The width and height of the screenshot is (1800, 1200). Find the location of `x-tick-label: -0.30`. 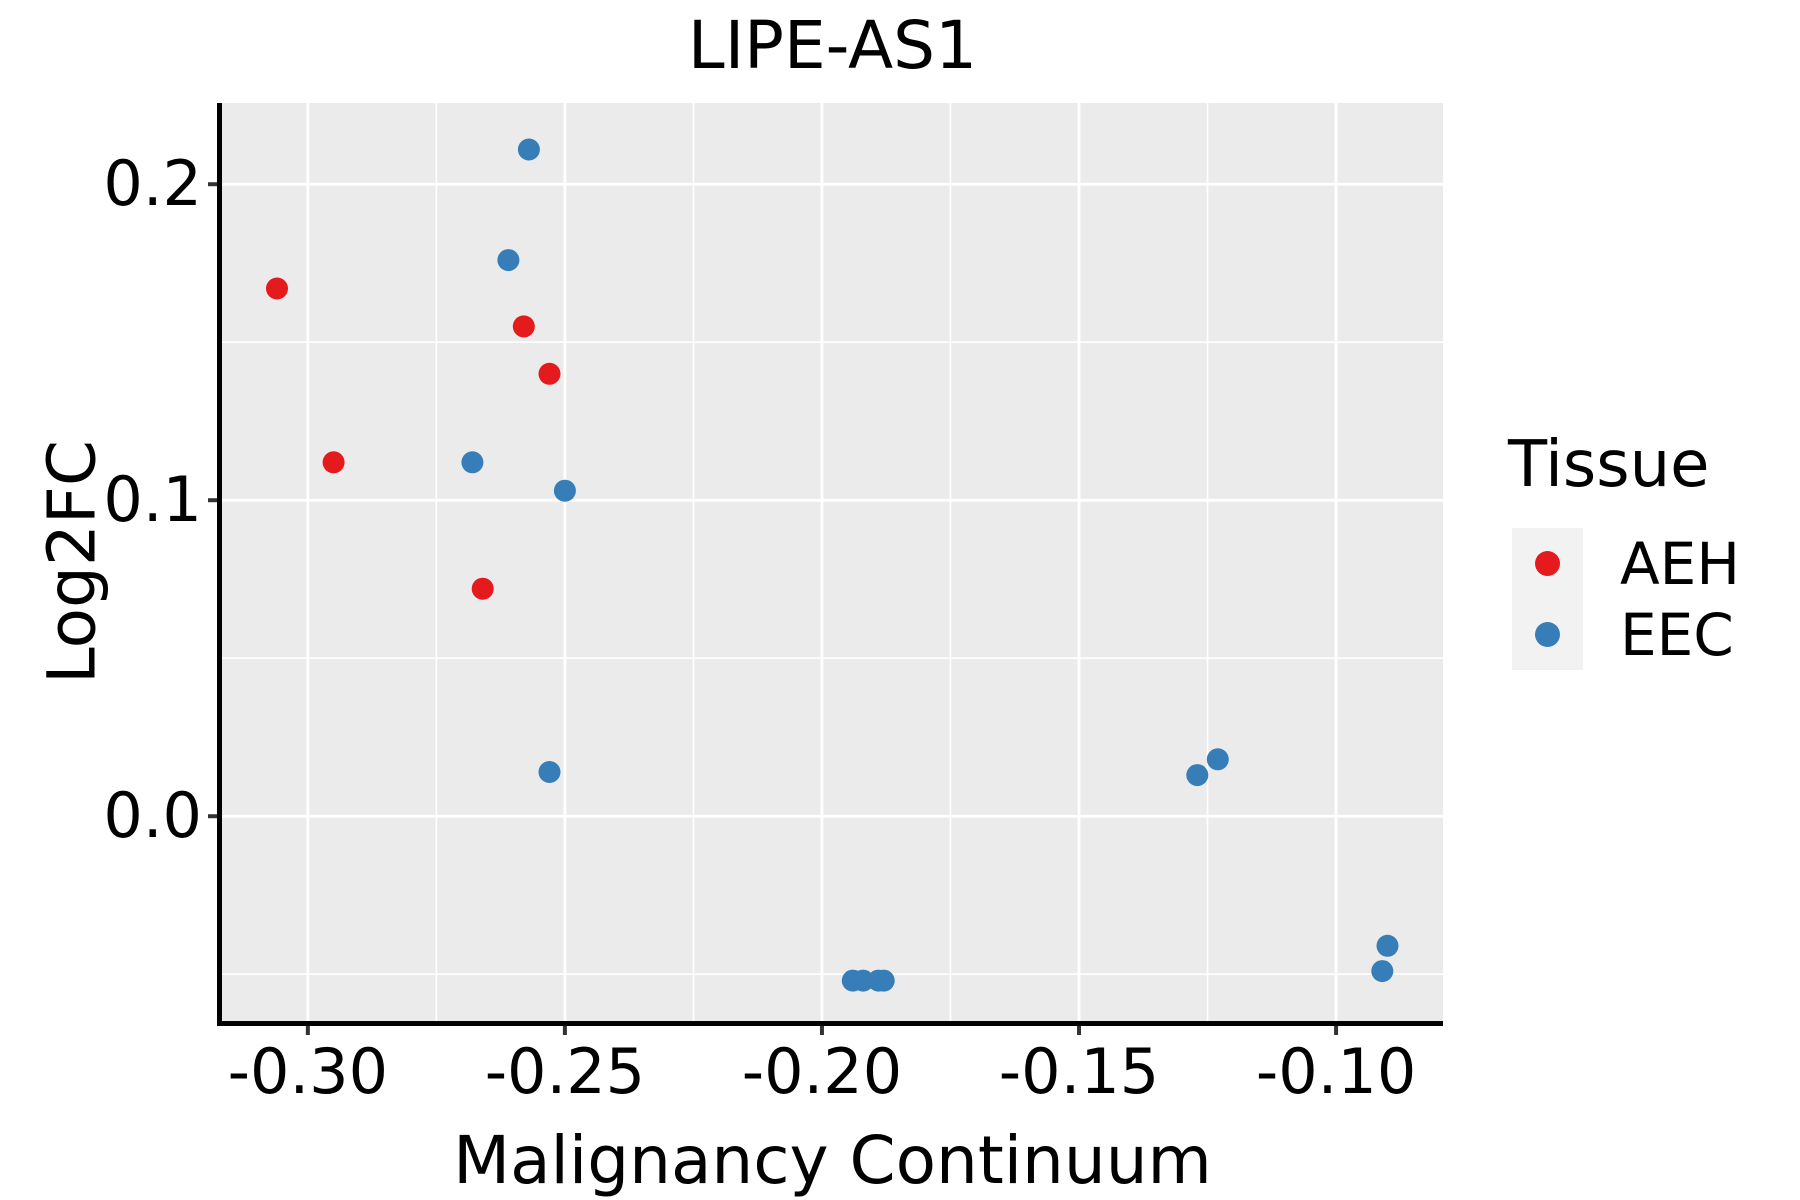

x-tick-label: -0.30 is located at coordinates (308, 1071).